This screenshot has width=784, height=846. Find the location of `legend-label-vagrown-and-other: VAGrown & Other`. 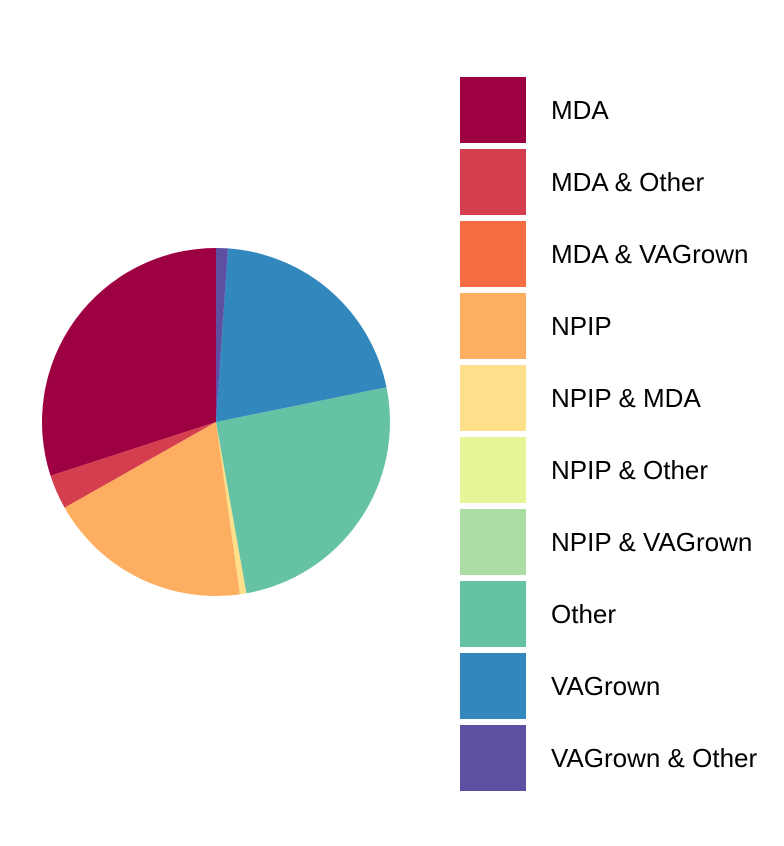

legend-label-vagrown-and-other: VAGrown & Other is located at coordinates (654, 758).